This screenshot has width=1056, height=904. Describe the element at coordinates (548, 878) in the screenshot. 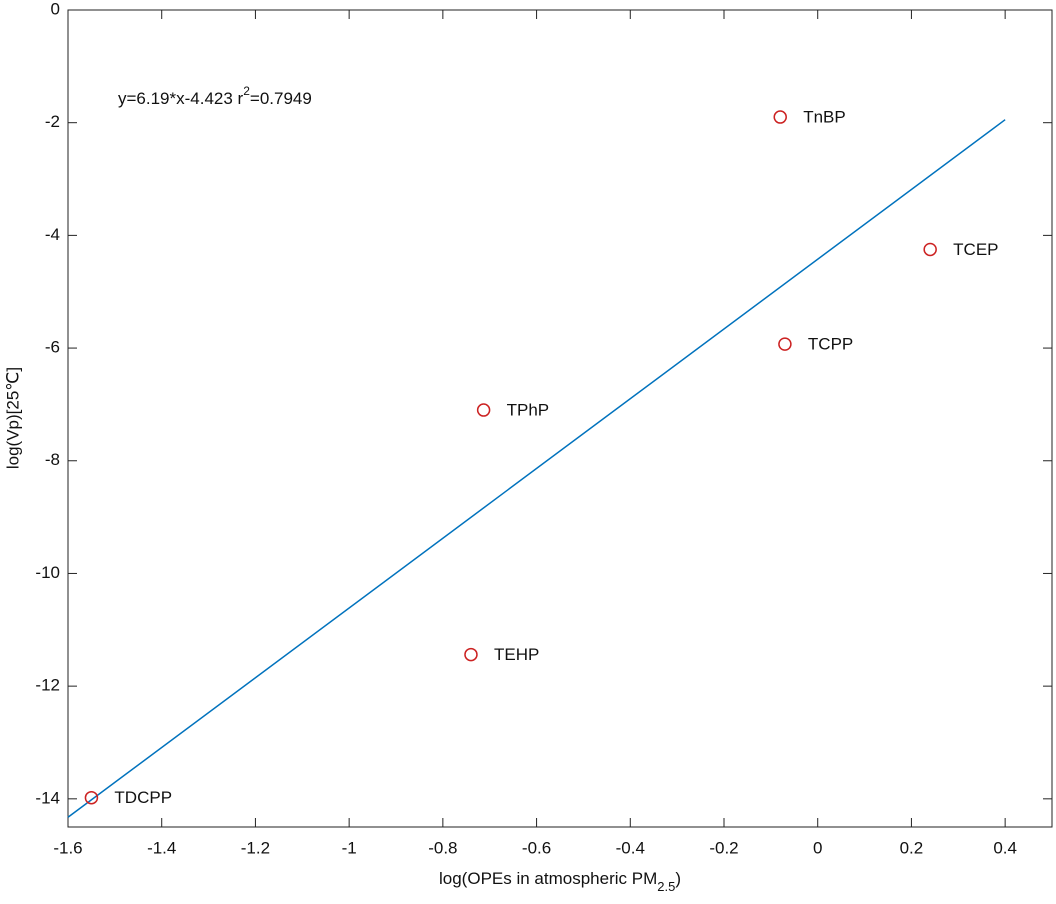

I see `x-label-text: log(OPEs in atmospheric PM` at that location.